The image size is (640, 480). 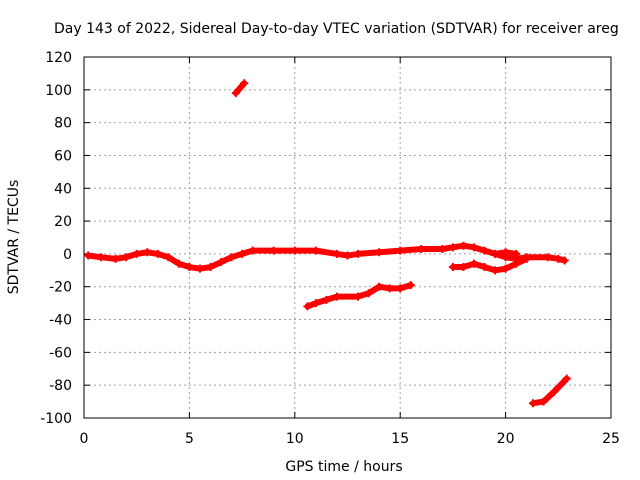 What do you see at coordinates (400, 439) in the screenshot?
I see `x-tick-label: 15` at bounding box center [400, 439].